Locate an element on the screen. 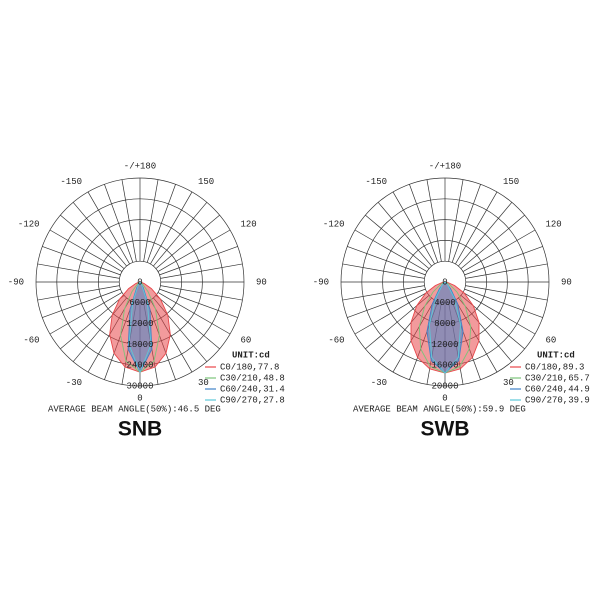  legend-label: C30/210,65.7 is located at coordinates (557, 378).